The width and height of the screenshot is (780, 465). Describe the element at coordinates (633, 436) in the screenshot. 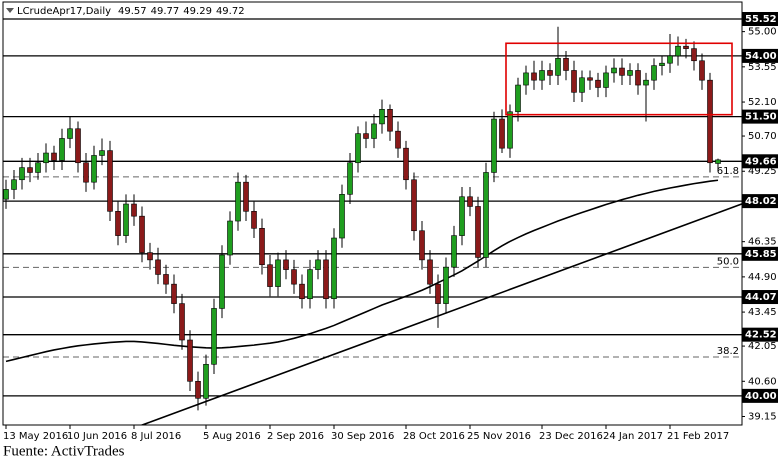

I see `x-tick-label: 24 Jan 2017` at that location.